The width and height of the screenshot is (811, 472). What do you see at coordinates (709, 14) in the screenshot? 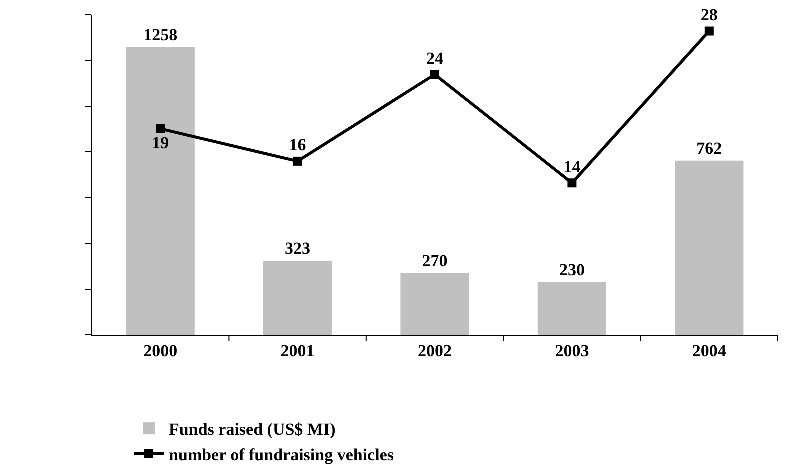
I see `data-label: 28` at bounding box center [709, 14].